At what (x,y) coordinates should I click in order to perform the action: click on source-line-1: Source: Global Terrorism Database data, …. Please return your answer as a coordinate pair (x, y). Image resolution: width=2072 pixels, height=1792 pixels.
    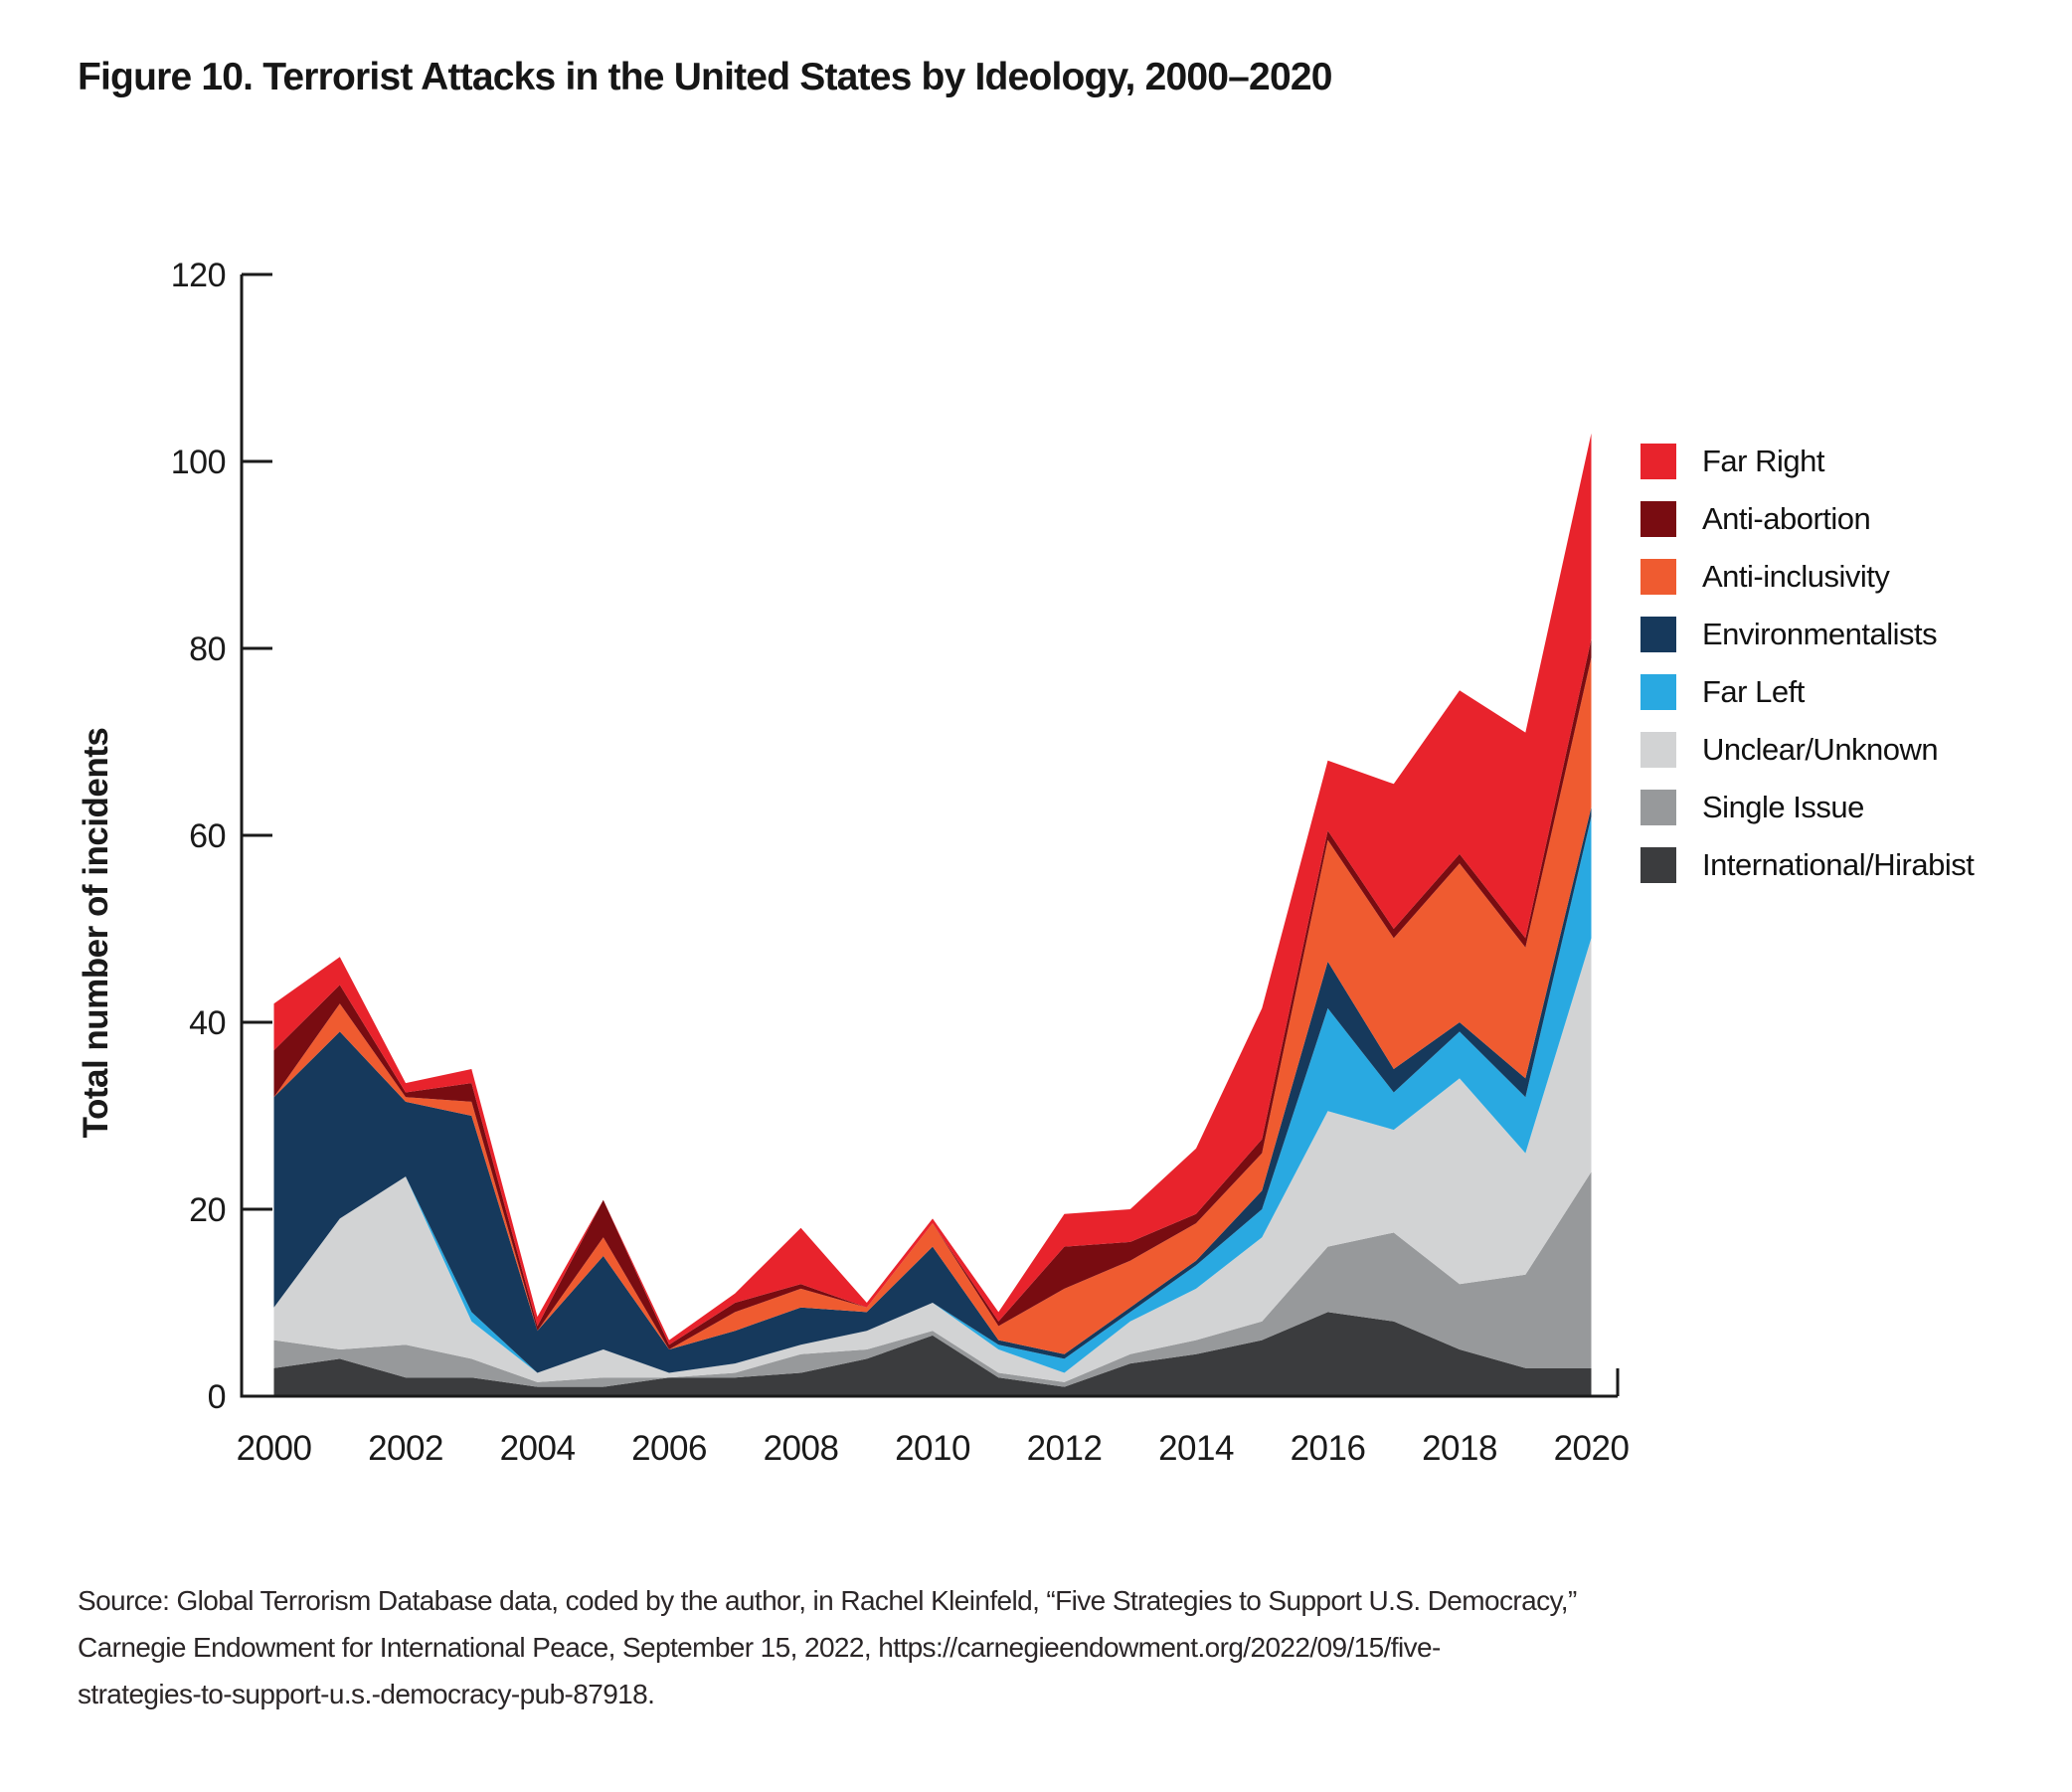
    Looking at the image, I should click on (827, 1600).